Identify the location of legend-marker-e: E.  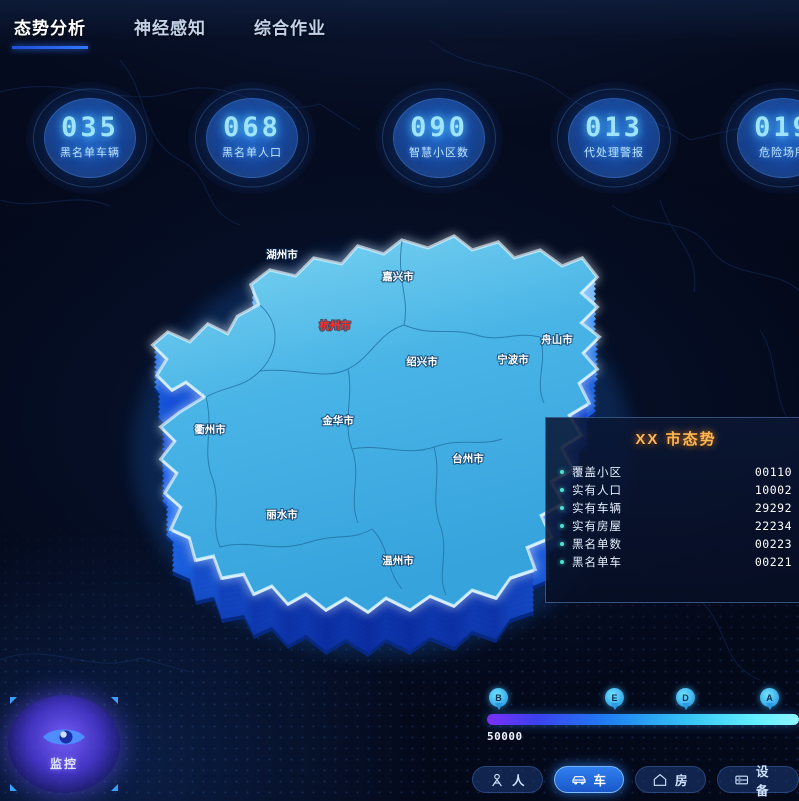
(614, 697).